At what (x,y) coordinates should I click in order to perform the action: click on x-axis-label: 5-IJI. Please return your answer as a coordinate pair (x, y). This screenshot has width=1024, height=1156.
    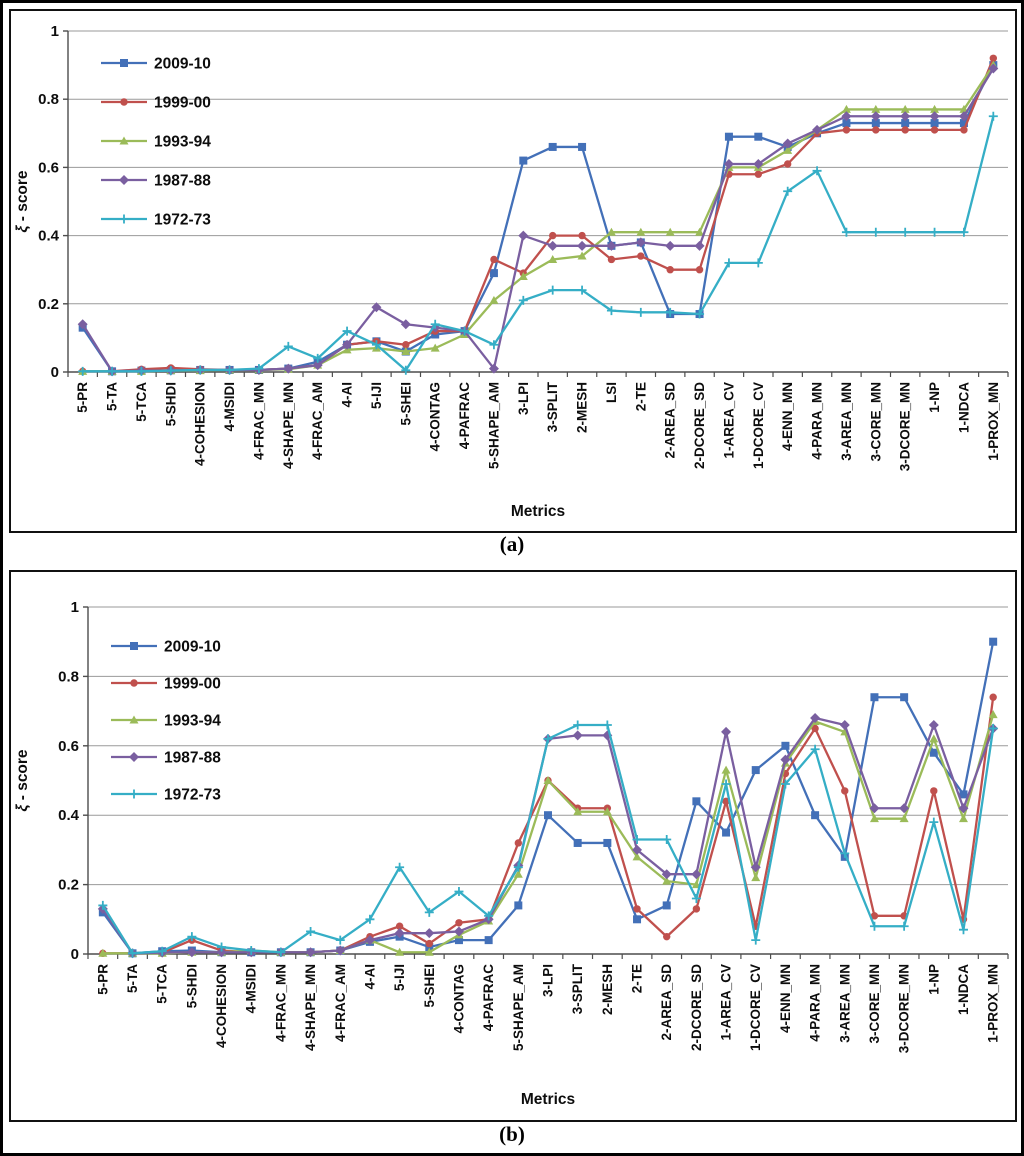
    Looking at the image, I should click on (376, 395).